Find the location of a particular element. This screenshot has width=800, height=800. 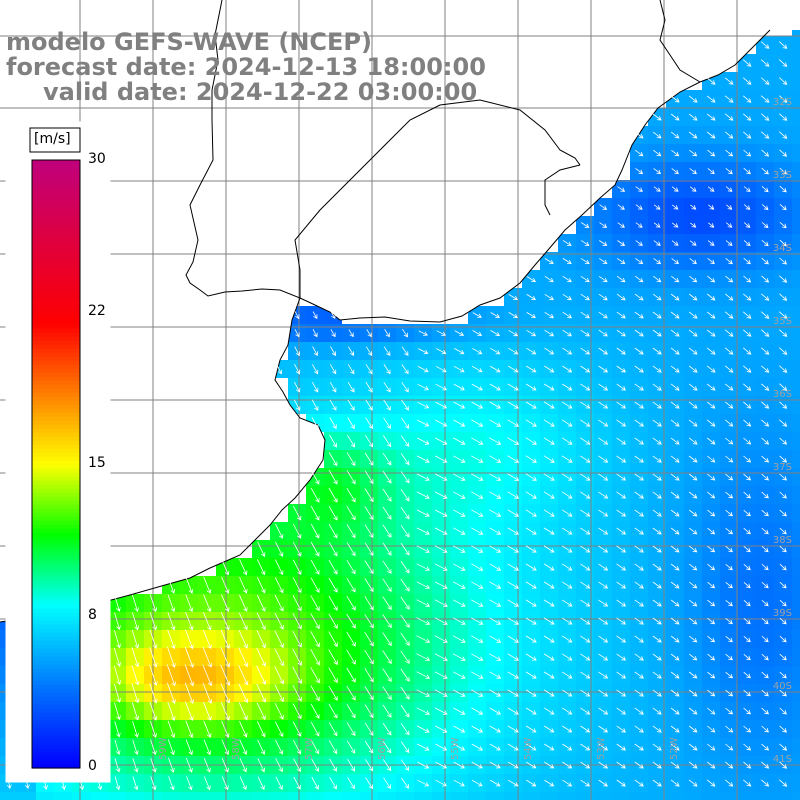

longitude-label: 58W is located at coordinates (236, 748).